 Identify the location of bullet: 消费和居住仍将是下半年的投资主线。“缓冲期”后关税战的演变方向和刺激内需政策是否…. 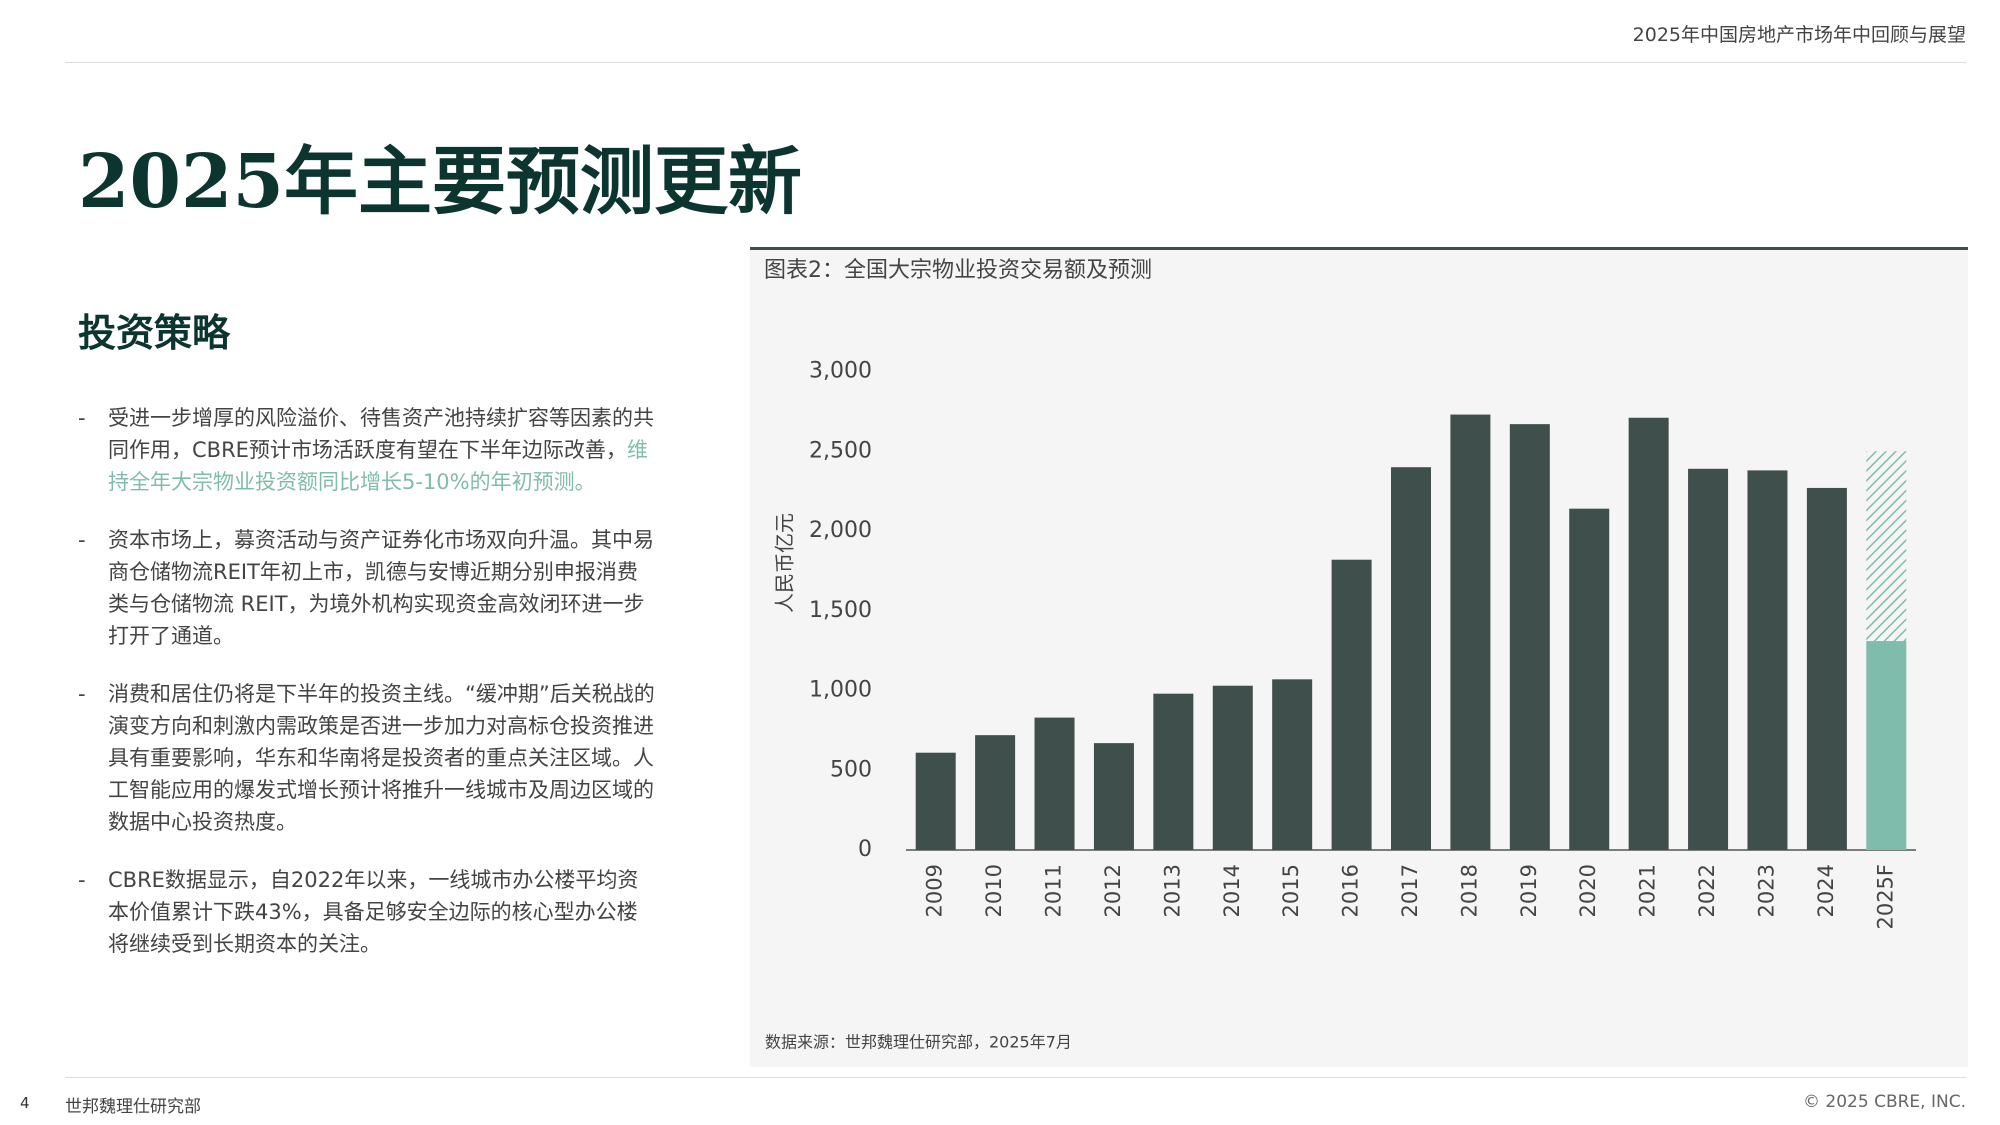
(368, 758).